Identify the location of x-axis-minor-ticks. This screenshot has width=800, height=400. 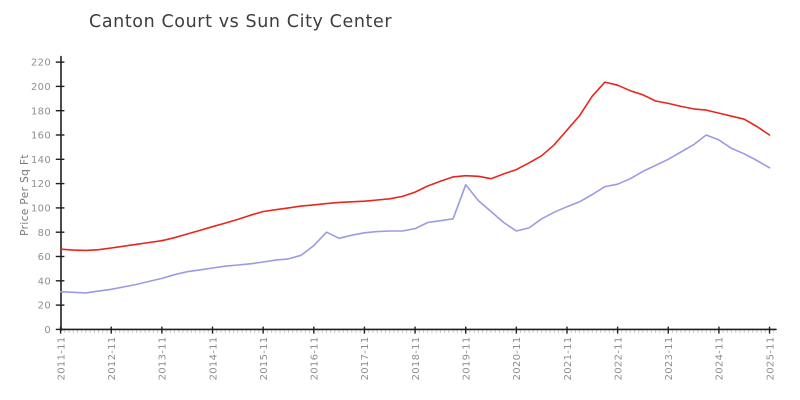
(419, 331).